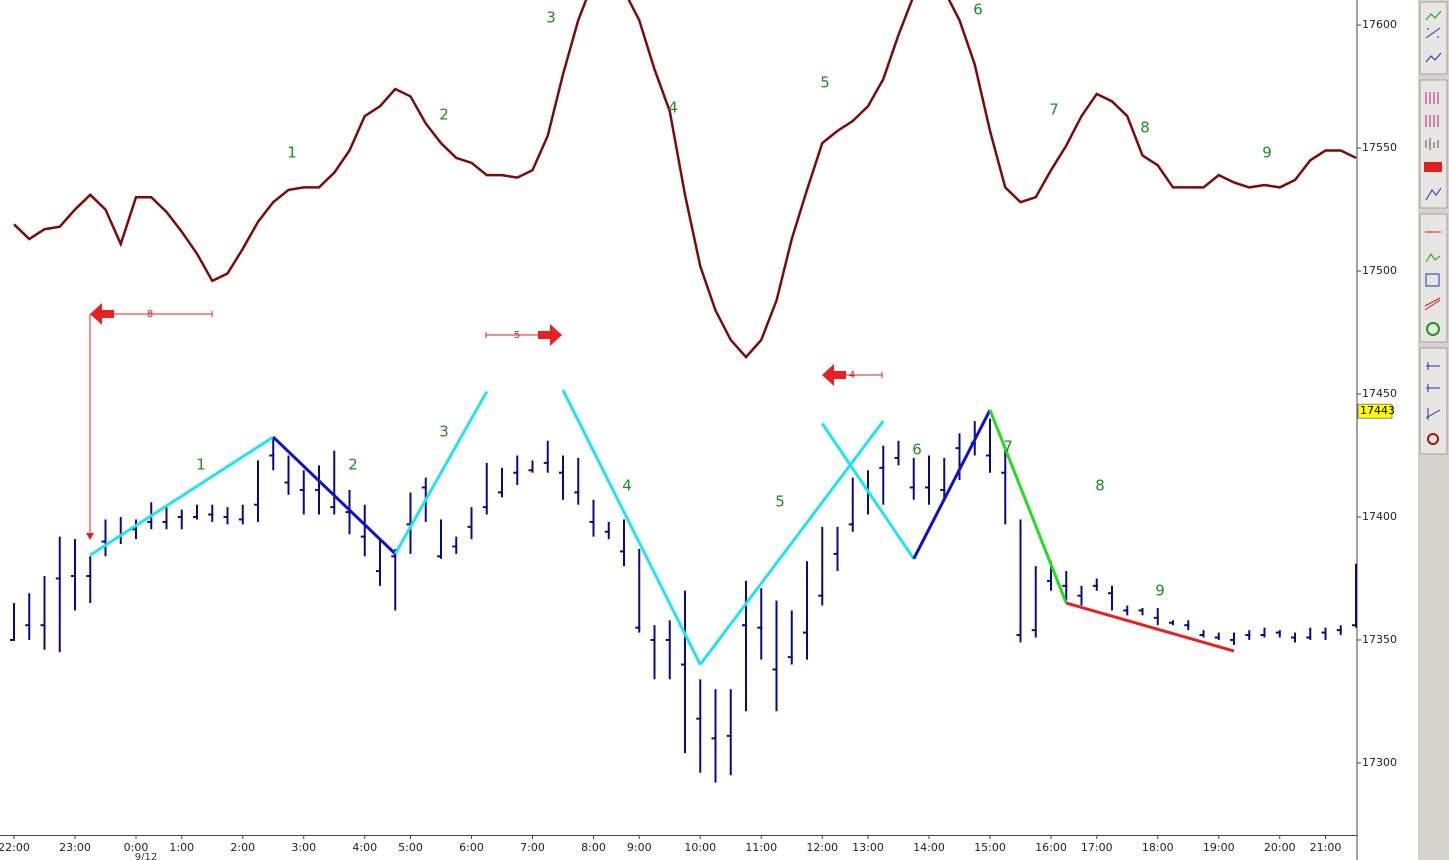 Image resolution: width=1449 pixels, height=860 pixels. What do you see at coordinates (1379, 24) in the screenshot?
I see `y-tick-label: 17600` at bounding box center [1379, 24].